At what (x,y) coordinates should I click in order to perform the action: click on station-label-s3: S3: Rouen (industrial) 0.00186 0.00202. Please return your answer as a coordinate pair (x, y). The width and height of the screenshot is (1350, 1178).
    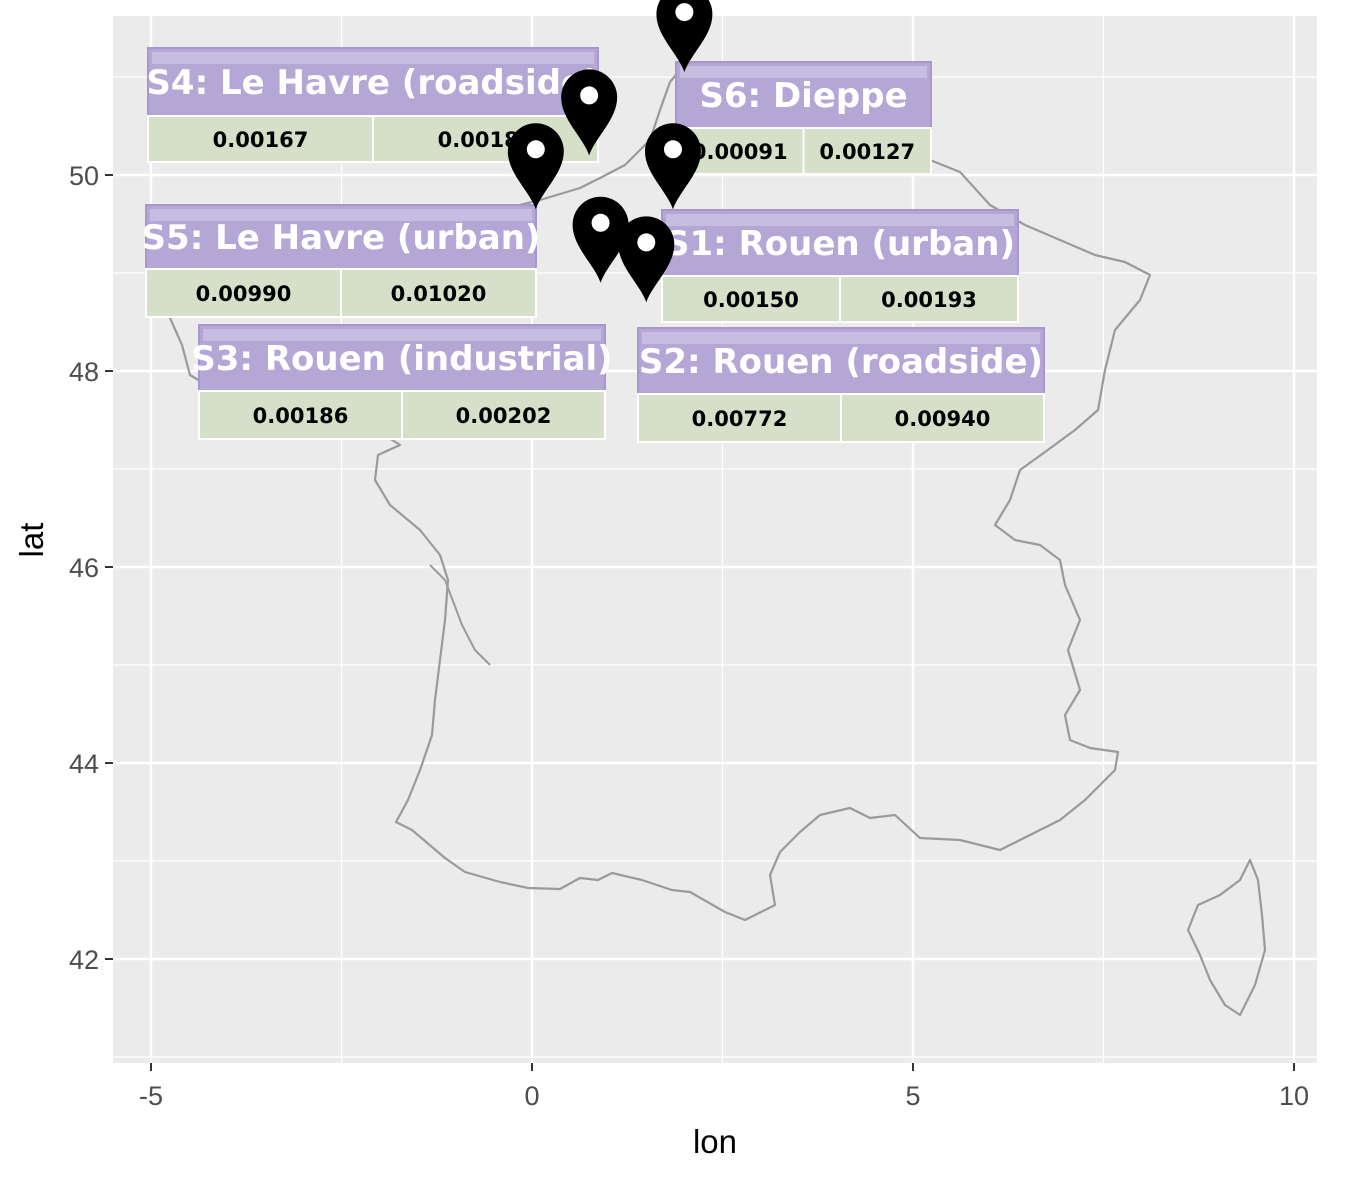
    Looking at the image, I should click on (402, 382).